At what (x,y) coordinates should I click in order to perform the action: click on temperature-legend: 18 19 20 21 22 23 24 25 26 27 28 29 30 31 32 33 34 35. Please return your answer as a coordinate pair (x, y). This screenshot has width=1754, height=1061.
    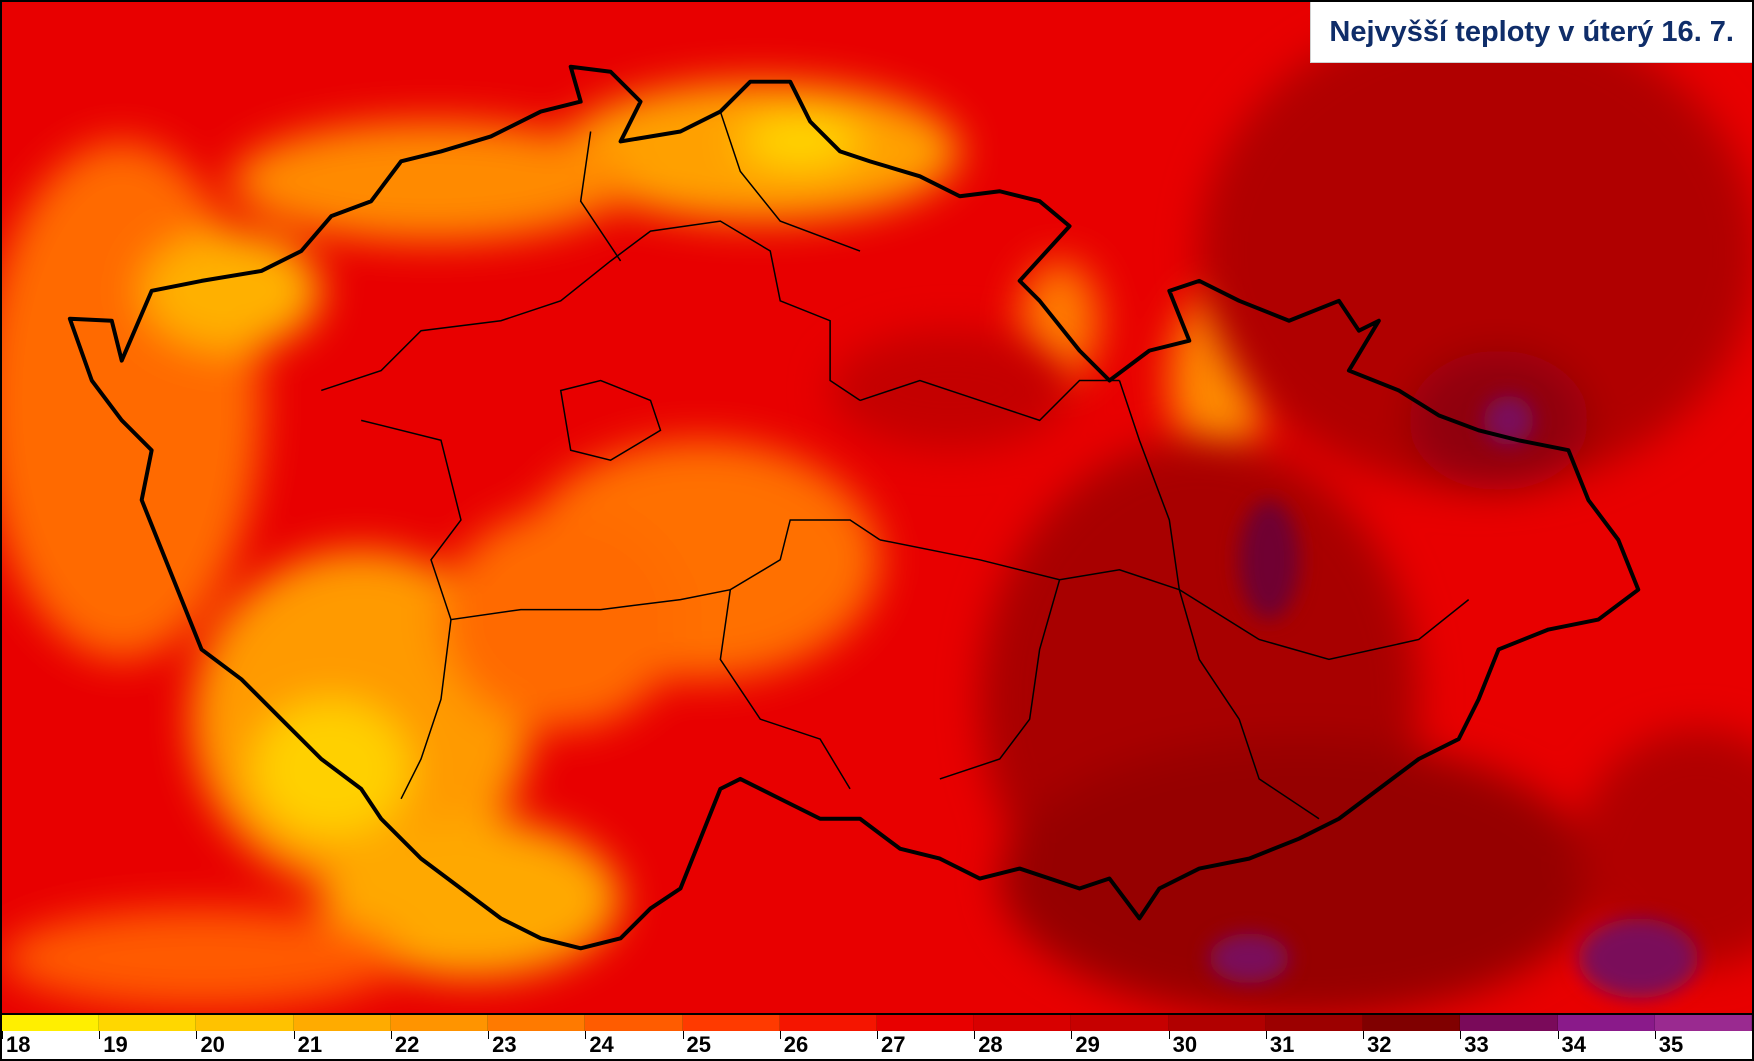
    Looking at the image, I should click on (877, 1038).